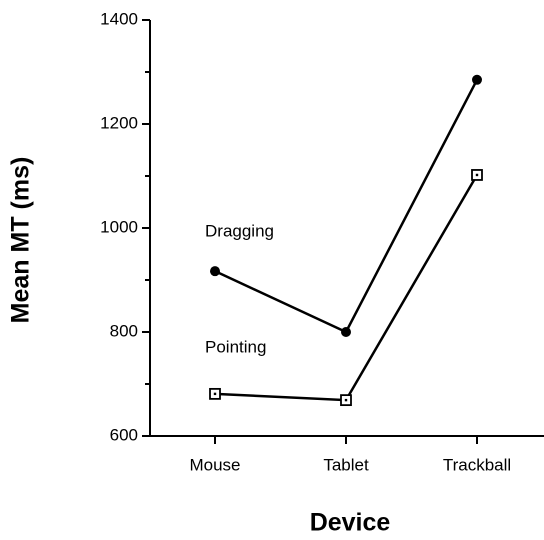  I want to click on series-label: Dragging, so click(239, 230).